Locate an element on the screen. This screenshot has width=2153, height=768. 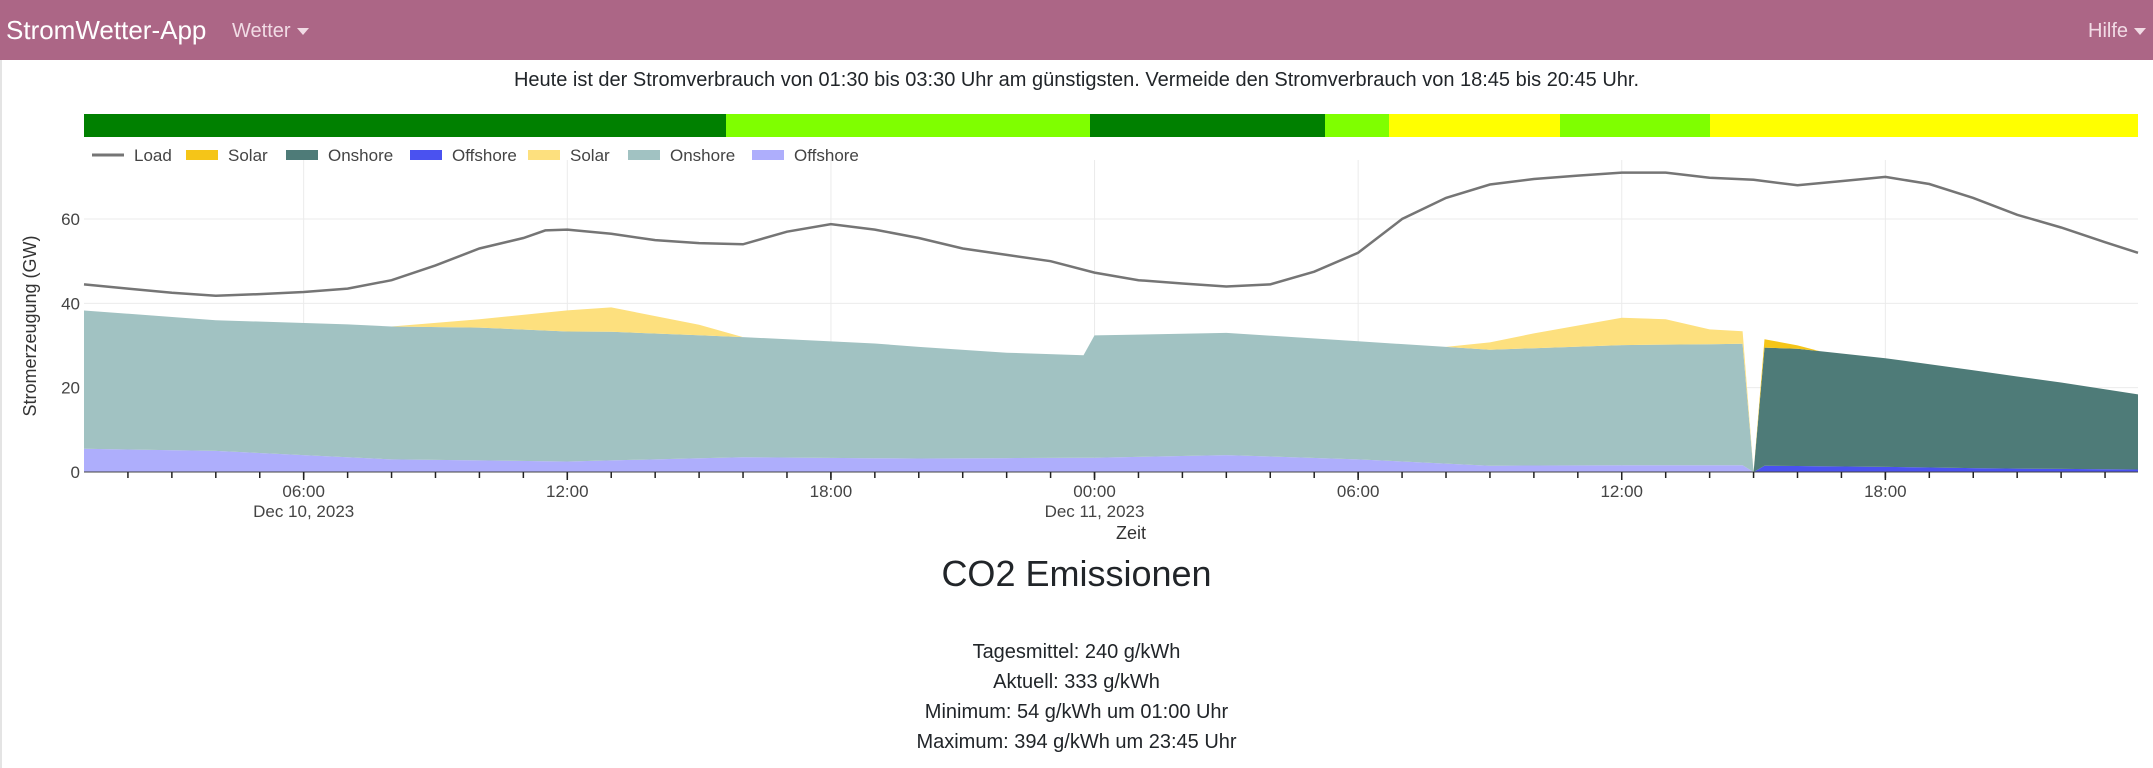
co2-maximum: Maximum: 394 g/kWh um 23:45 Uhr is located at coordinates (1076, 742).